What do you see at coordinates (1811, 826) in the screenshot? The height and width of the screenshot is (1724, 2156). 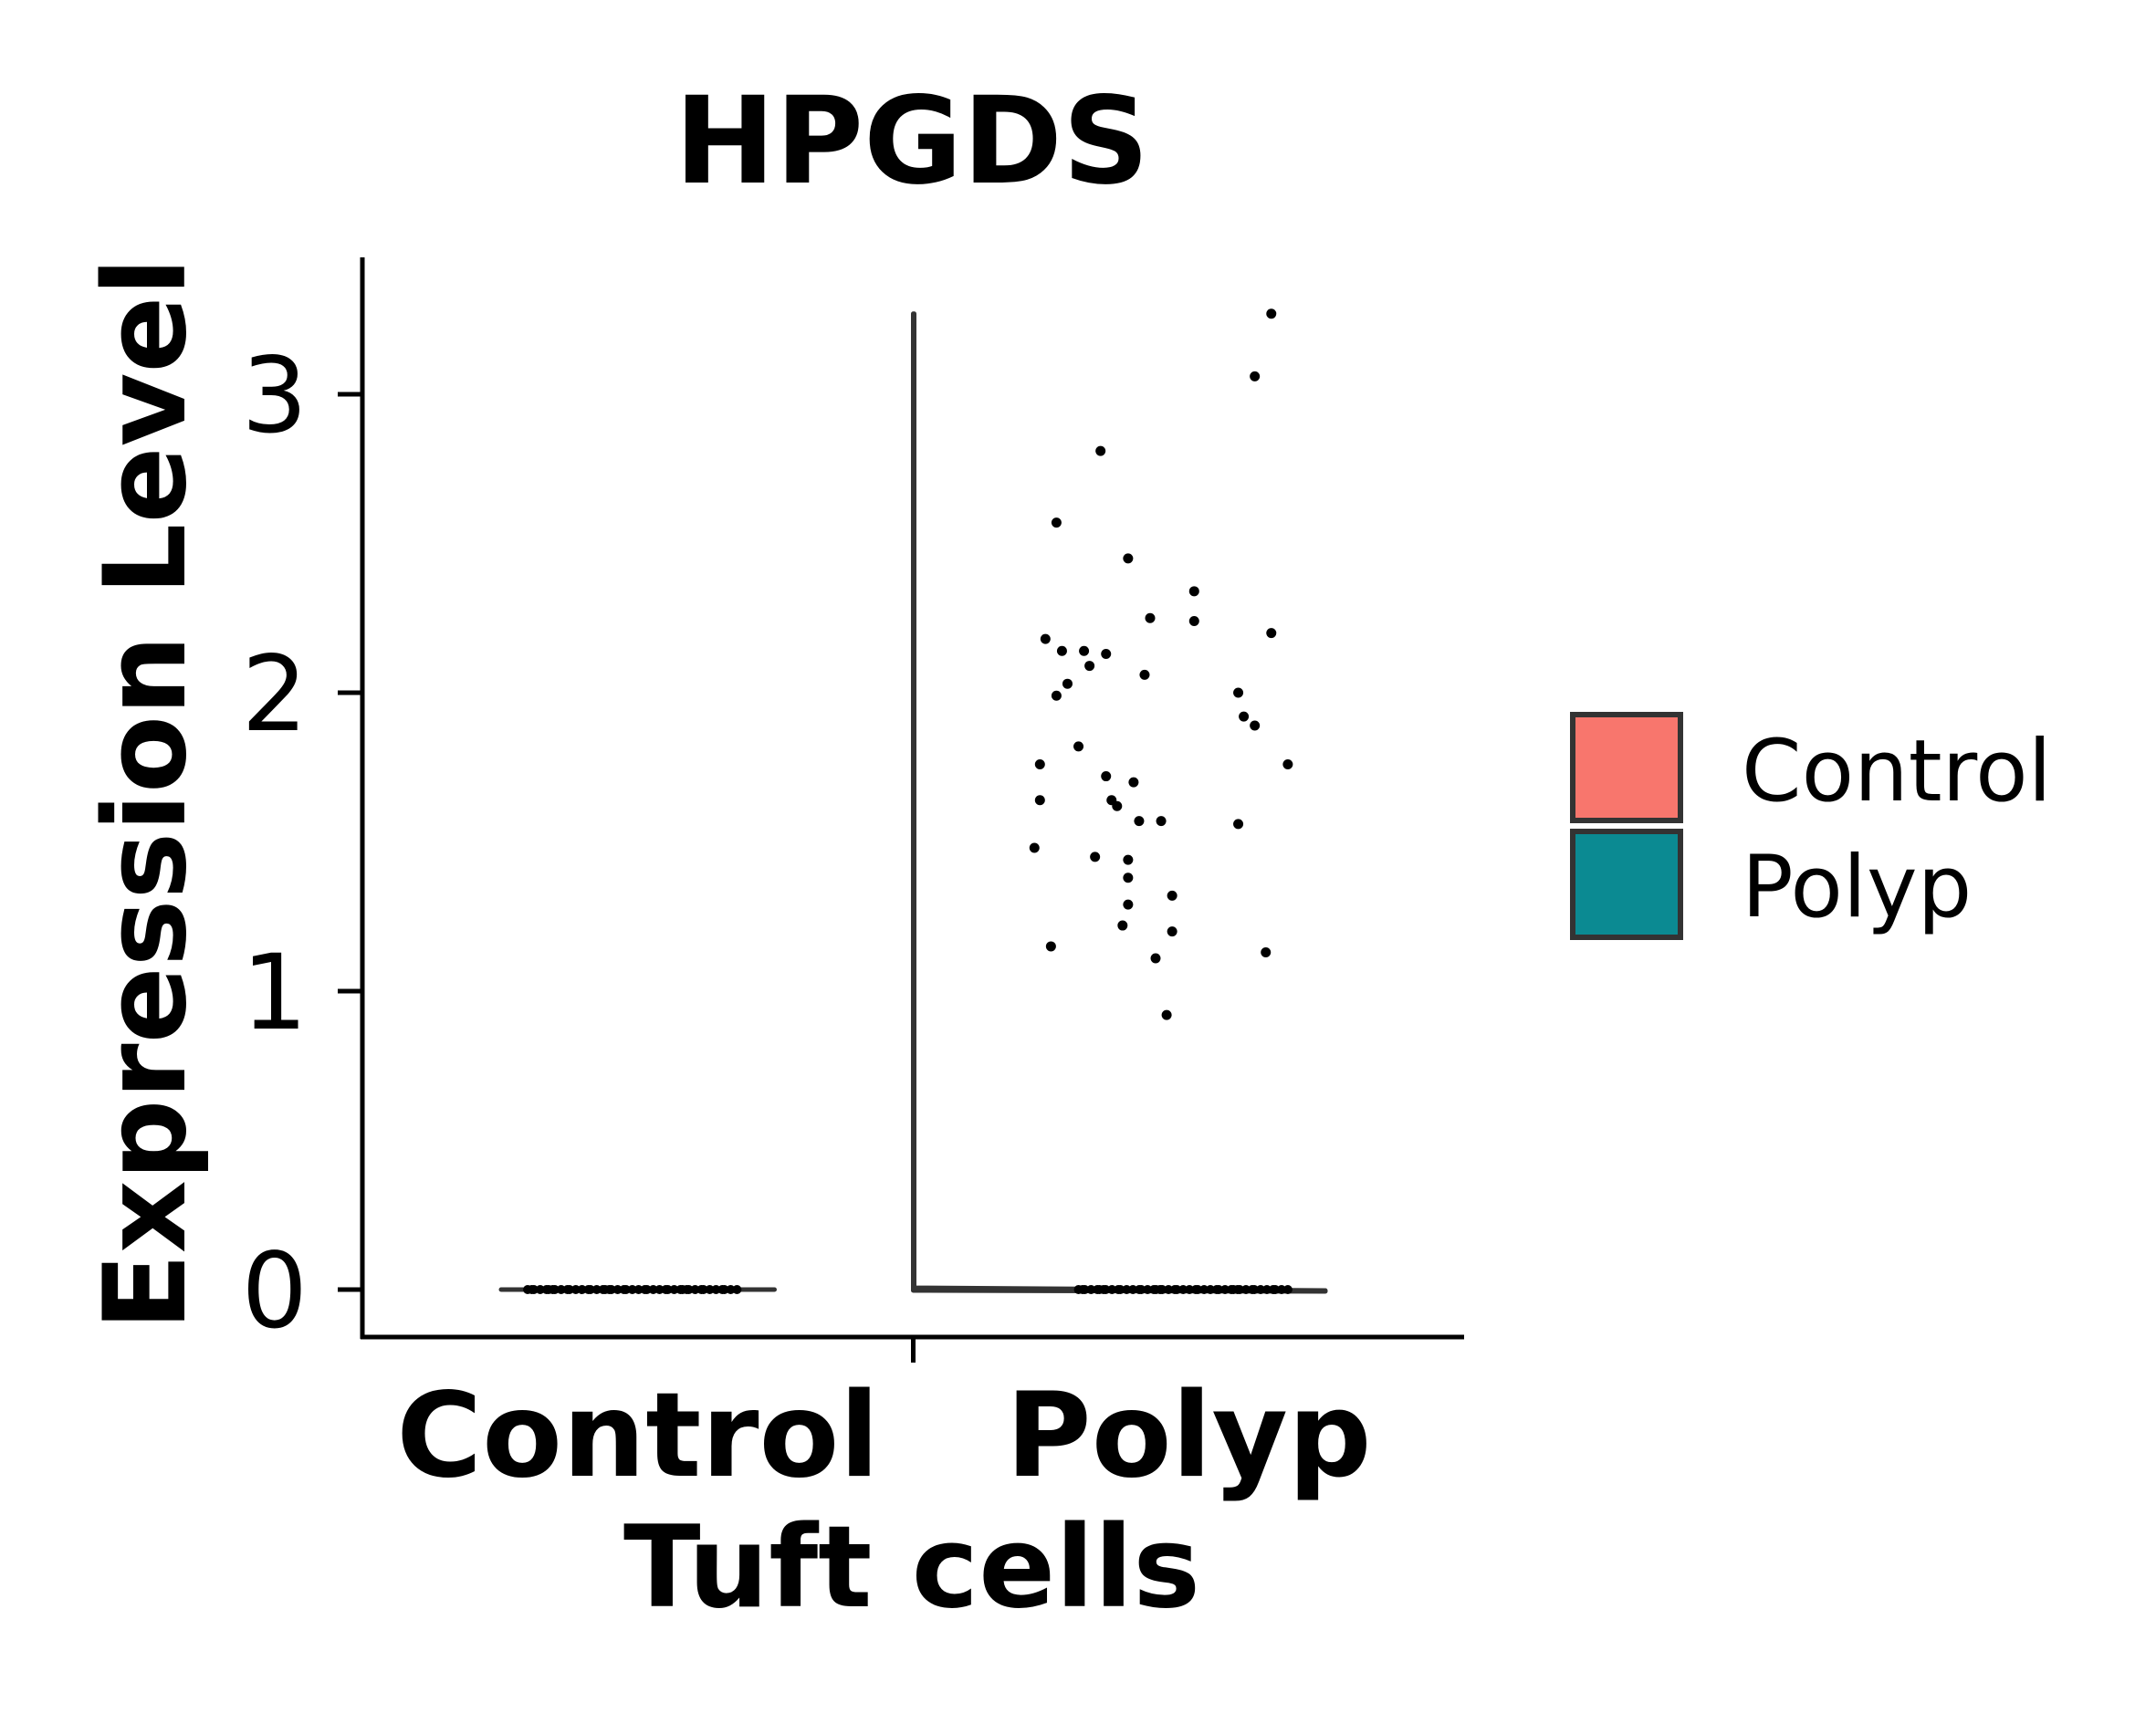 I see `legend: Control Polyp` at bounding box center [1811, 826].